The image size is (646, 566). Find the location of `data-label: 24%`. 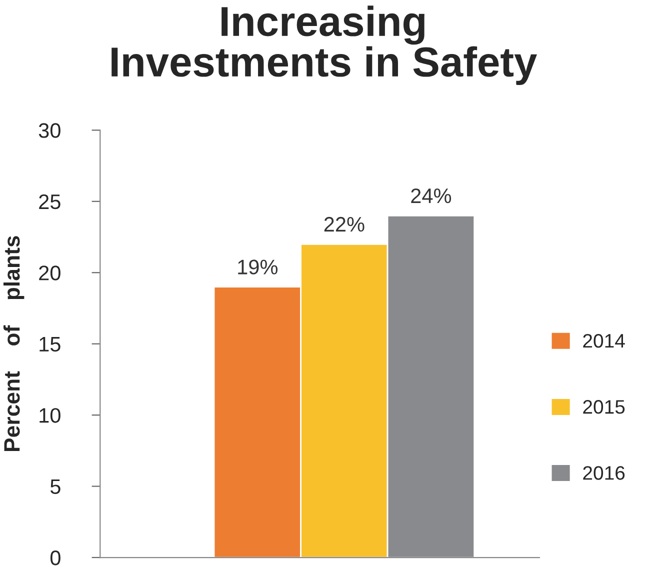

data-label: 24% is located at coordinates (431, 196).